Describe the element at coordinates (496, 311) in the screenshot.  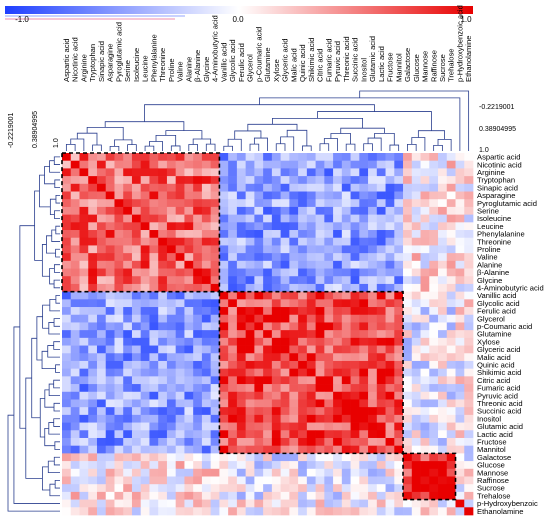
I see `row-label: Ferulic acid` at that location.